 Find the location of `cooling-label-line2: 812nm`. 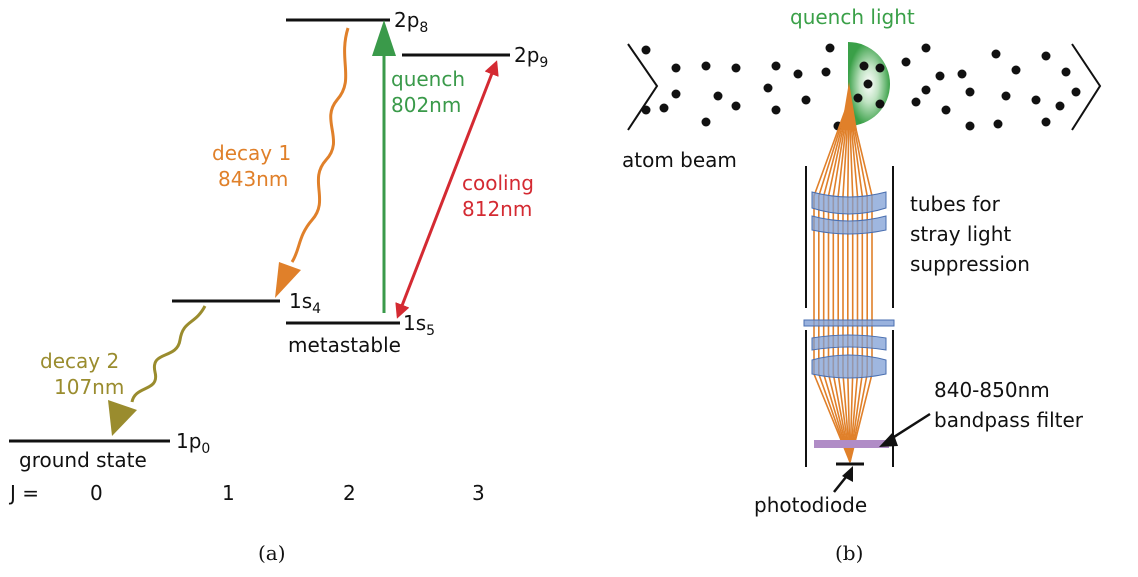

cooling-label-line2: 812nm is located at coordinates (497, 209).